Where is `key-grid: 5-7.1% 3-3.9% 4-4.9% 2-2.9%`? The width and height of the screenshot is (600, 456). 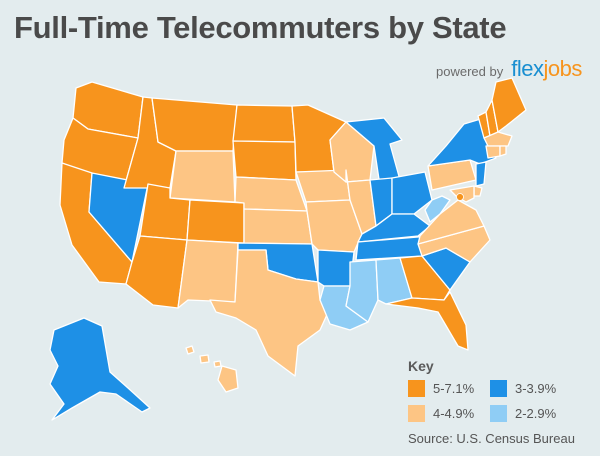 key-grid: 5-7.1% 3-3.9% 4-4.9% 2-2.9% is located at coordinates (503, 401).